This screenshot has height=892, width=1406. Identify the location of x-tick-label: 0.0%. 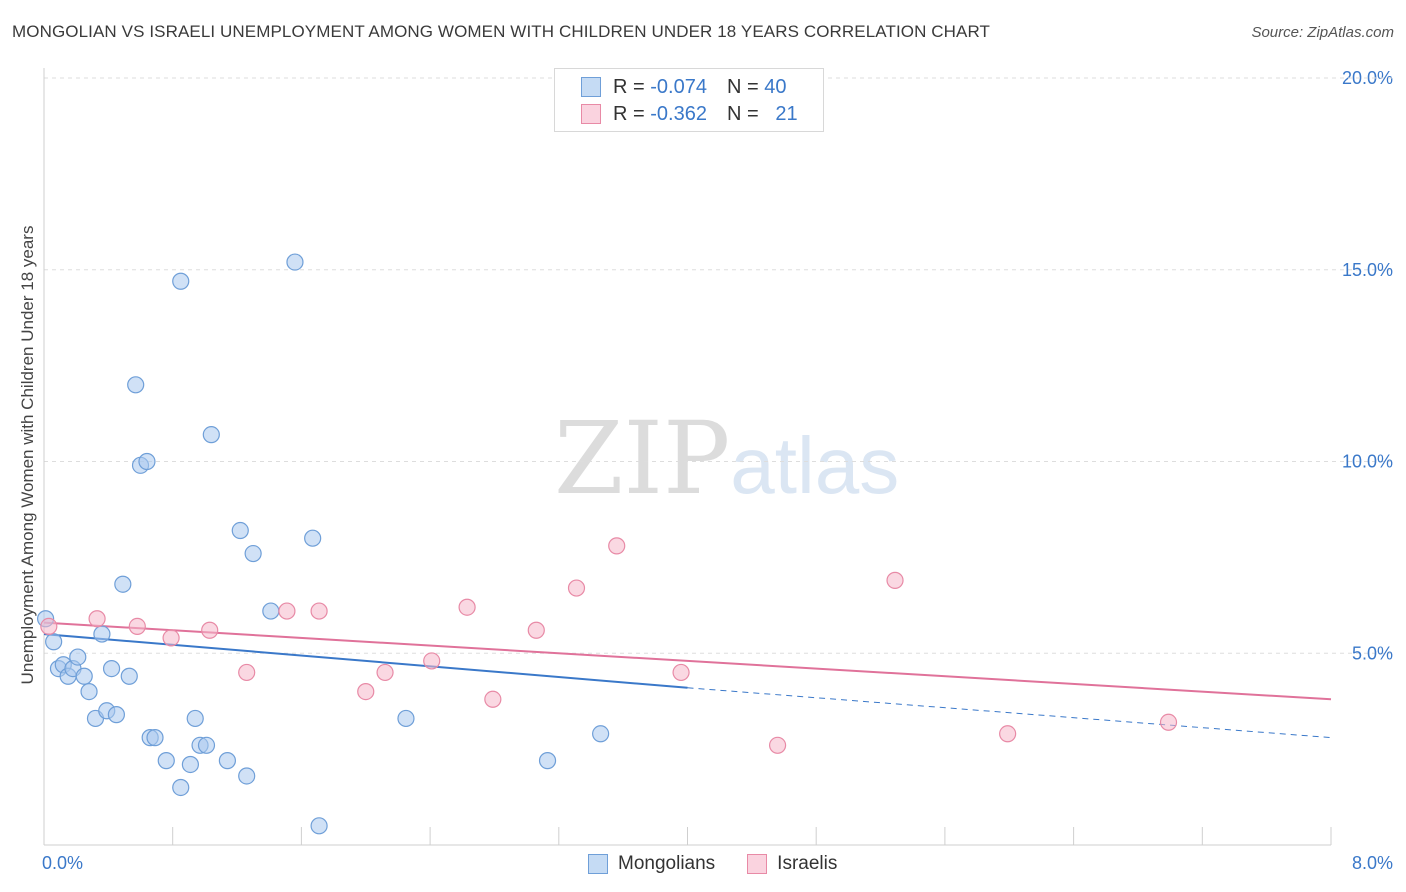
(62, 863).